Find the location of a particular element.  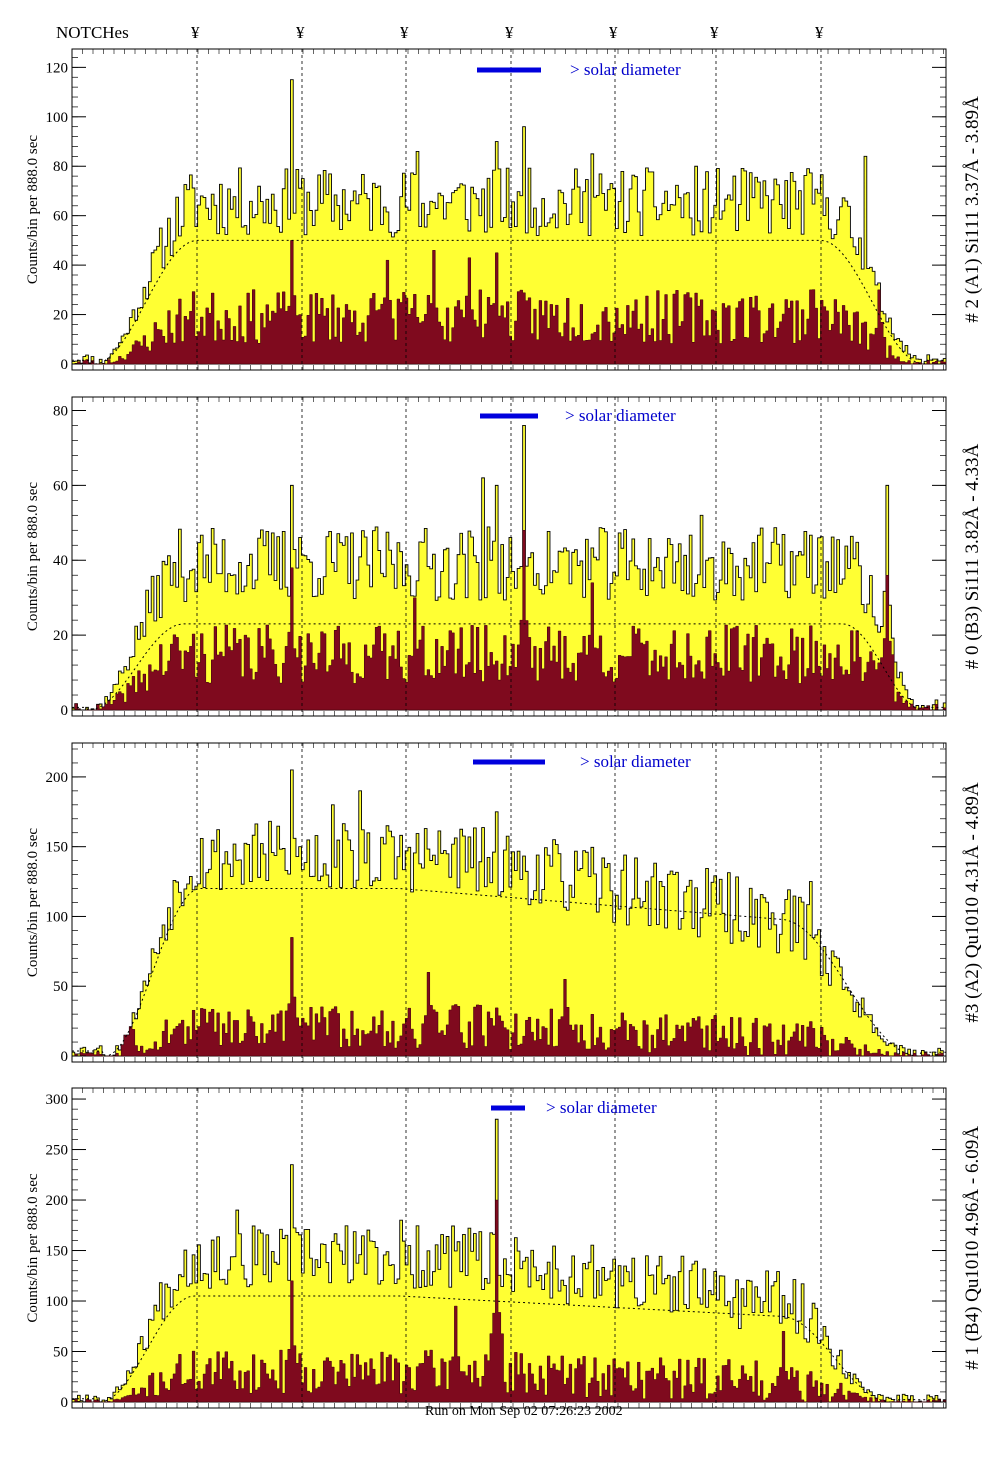

panel-title: #3 (A2) Qu1010 4.31Å - 4.89Å is located at coordinates (972, 902).